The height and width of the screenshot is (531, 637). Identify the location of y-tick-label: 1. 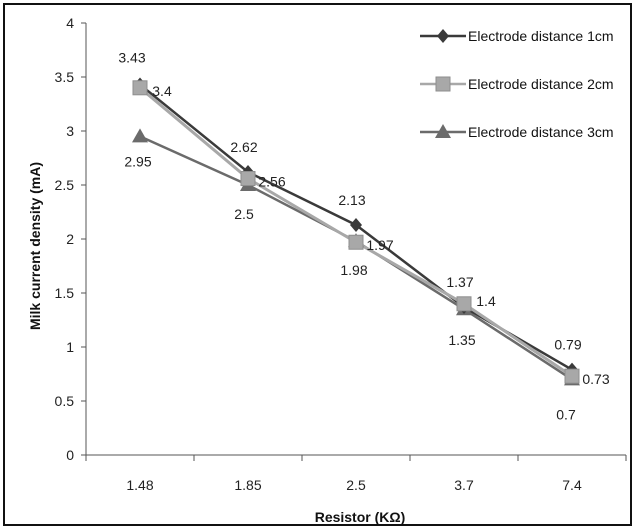
(70, 347).